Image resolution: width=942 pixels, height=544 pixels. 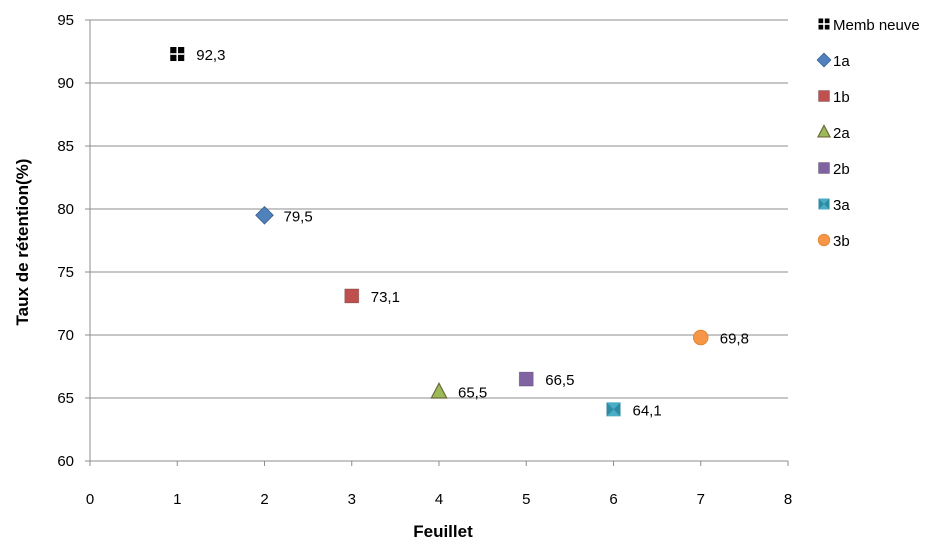 I want to click on x-tick-label: 4, so click(x=439, y=499).